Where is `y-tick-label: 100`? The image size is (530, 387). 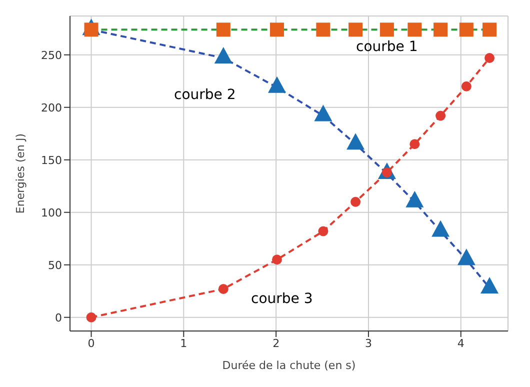
y-tick-label: 100 is located at coordinates (51, 213).